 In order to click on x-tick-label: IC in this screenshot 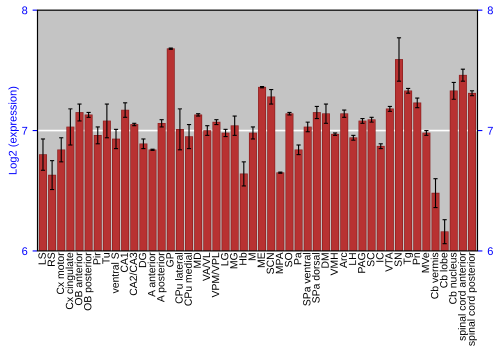, I will do `click(380, 257)`.